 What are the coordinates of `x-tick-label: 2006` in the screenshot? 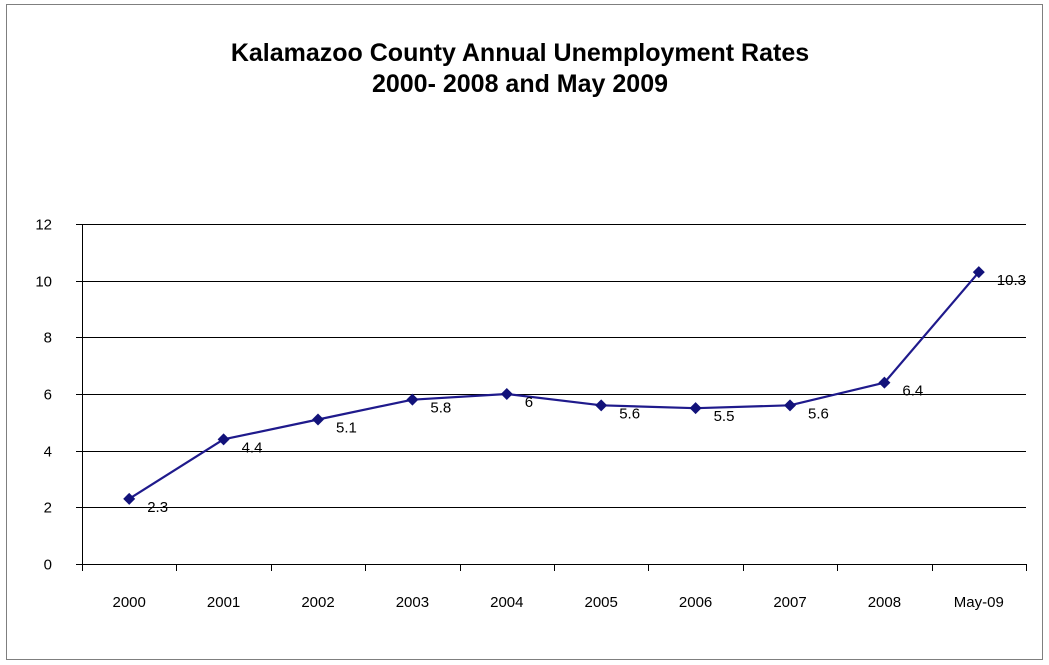 It's located at (695, 602).